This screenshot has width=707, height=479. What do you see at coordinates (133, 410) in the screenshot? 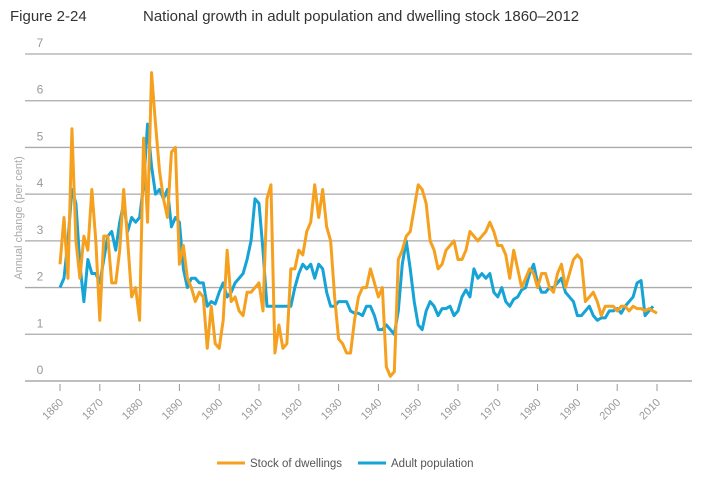
I see `x-tick-label: 1880` at bounding box center [133, 410].